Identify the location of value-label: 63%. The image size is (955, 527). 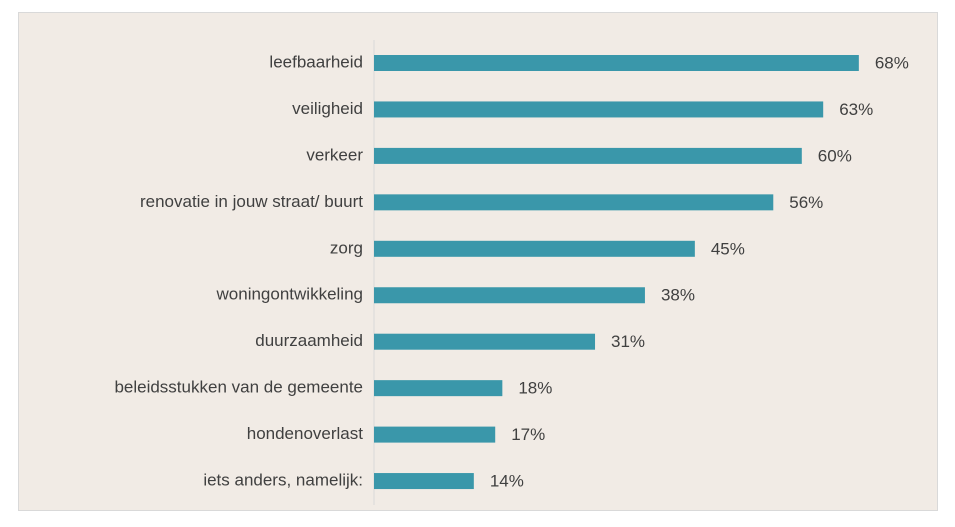
(856, 109).